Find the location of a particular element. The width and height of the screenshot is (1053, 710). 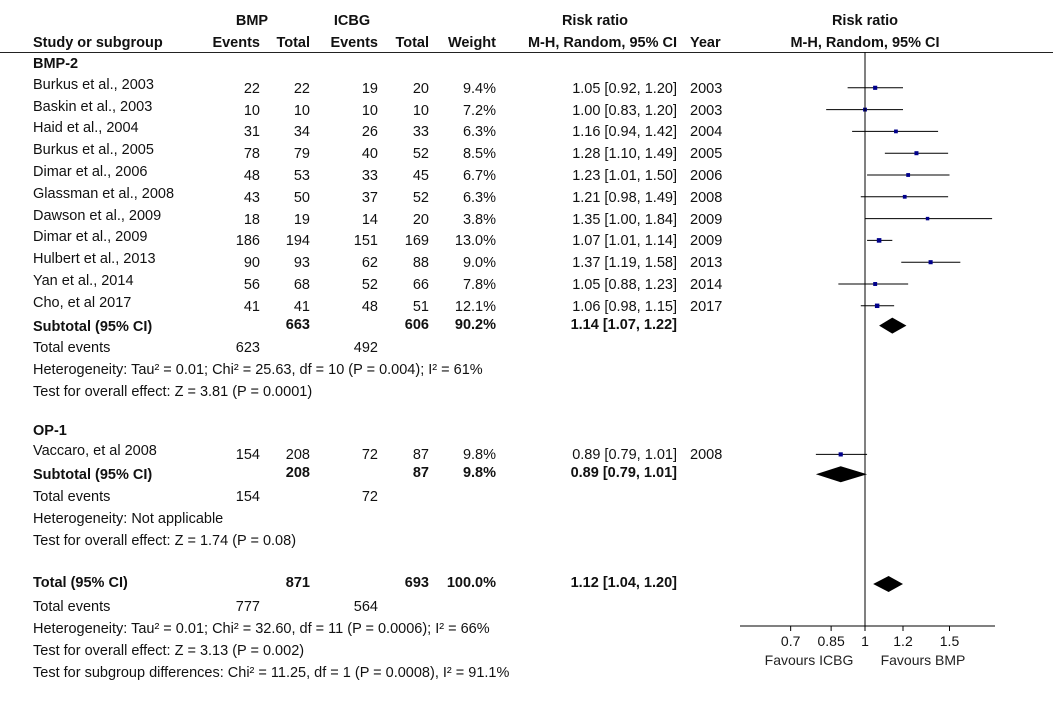

events-bmp: 18 is located at coordinates (251, 219).